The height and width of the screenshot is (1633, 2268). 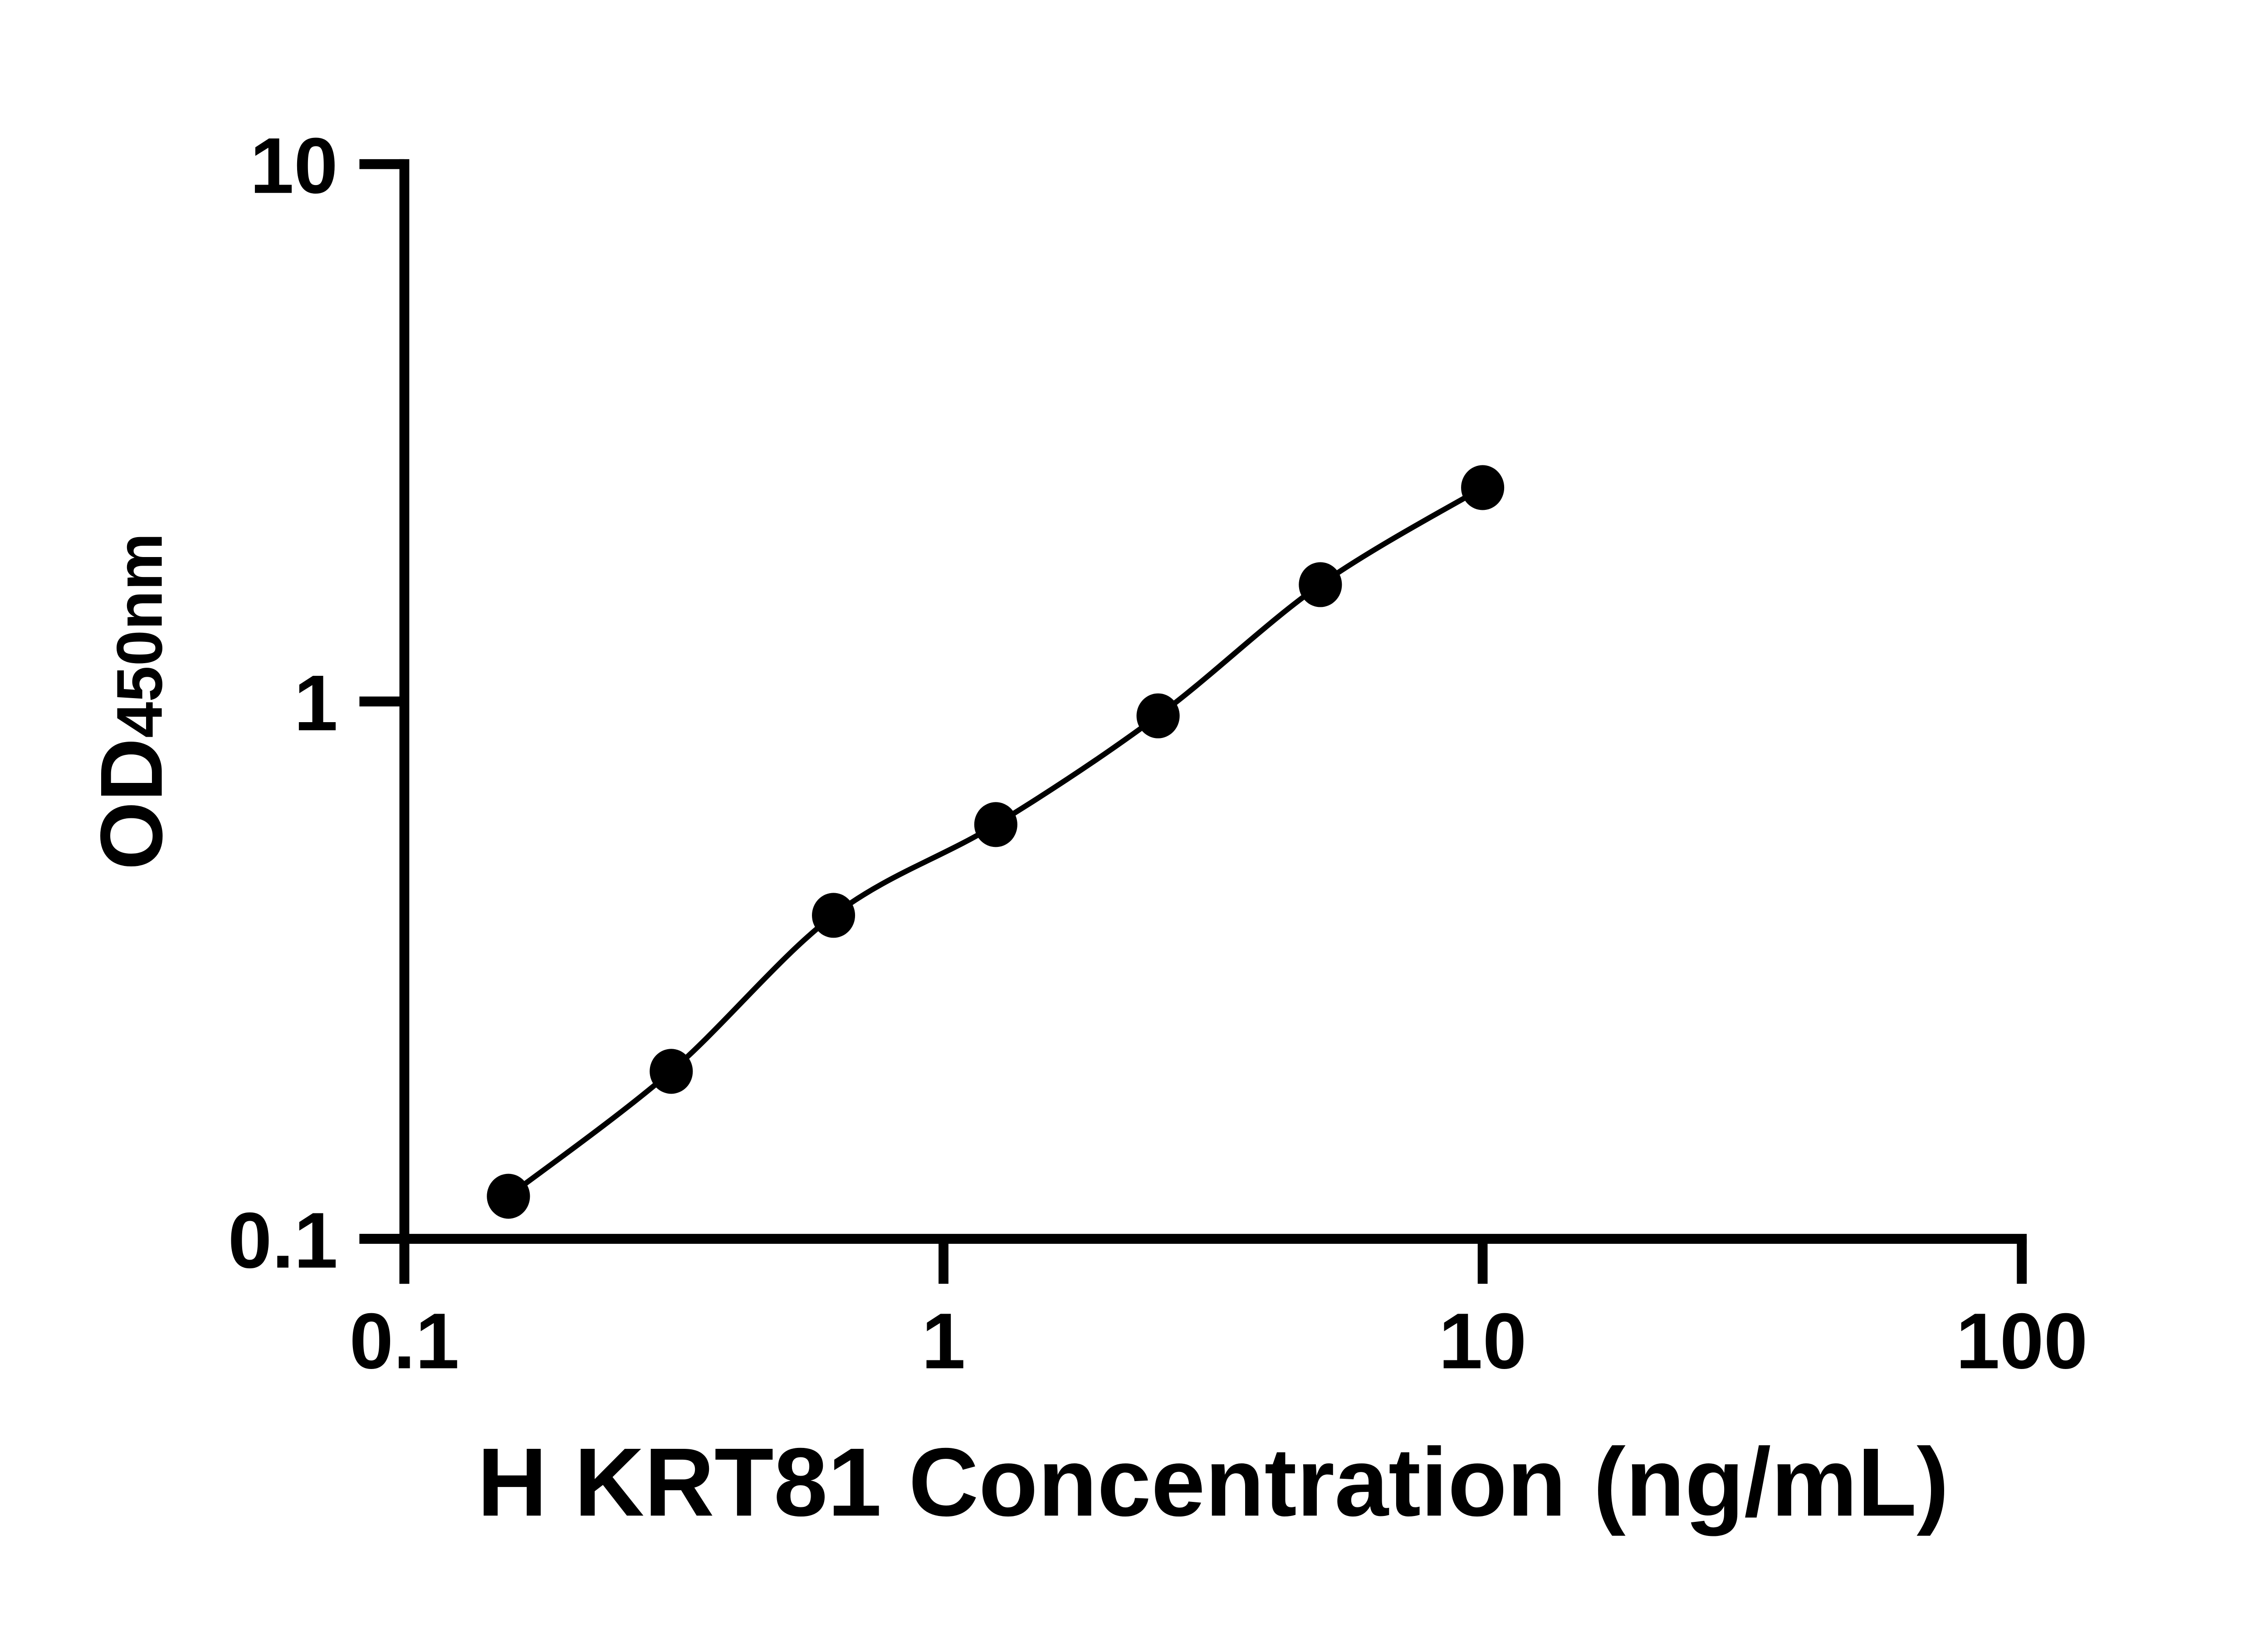 What do you see at coordinates (944, 1340) in the screenshot?
I see `x-tick-label: 1` at bounding box center [944, 1340].